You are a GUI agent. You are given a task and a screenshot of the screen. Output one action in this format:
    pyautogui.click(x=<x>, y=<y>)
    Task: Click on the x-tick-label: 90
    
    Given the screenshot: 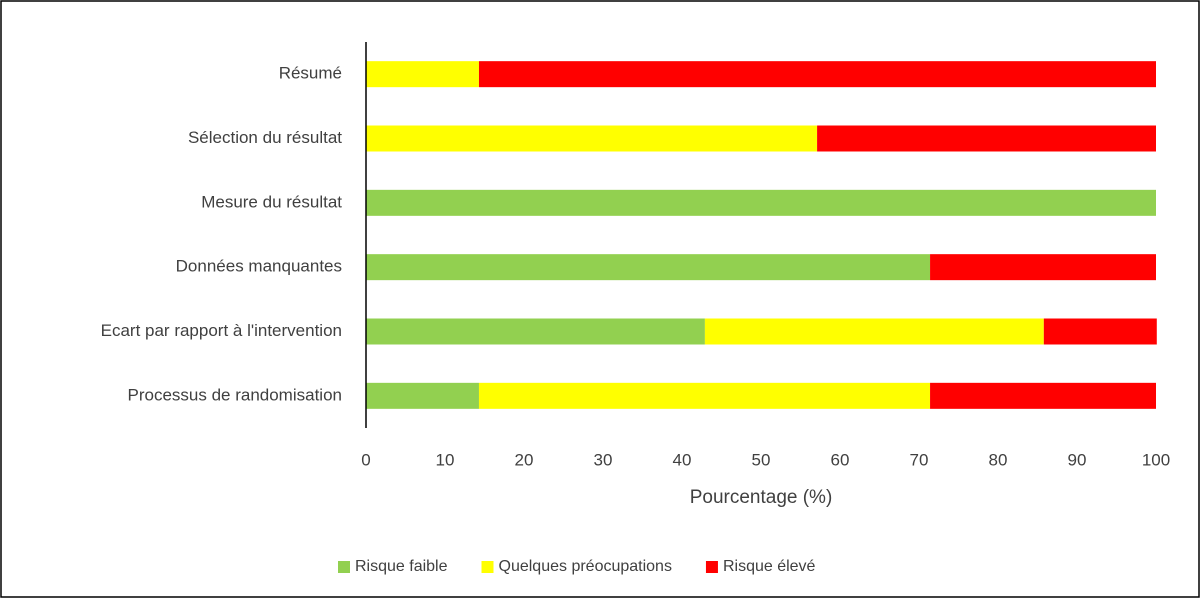 What is the action you would take?
    pyautogui.click(x=1077, y=459)
    